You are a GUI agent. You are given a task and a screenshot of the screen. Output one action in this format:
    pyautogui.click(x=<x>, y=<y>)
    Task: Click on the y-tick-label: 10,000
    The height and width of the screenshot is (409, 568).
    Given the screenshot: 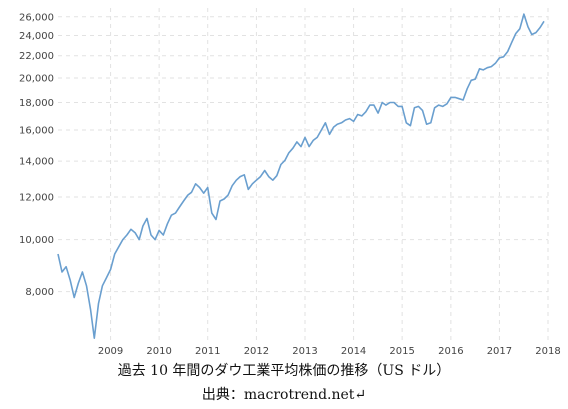 What is the action you would take?
    pyautogui.click(x=36, y=240)
    